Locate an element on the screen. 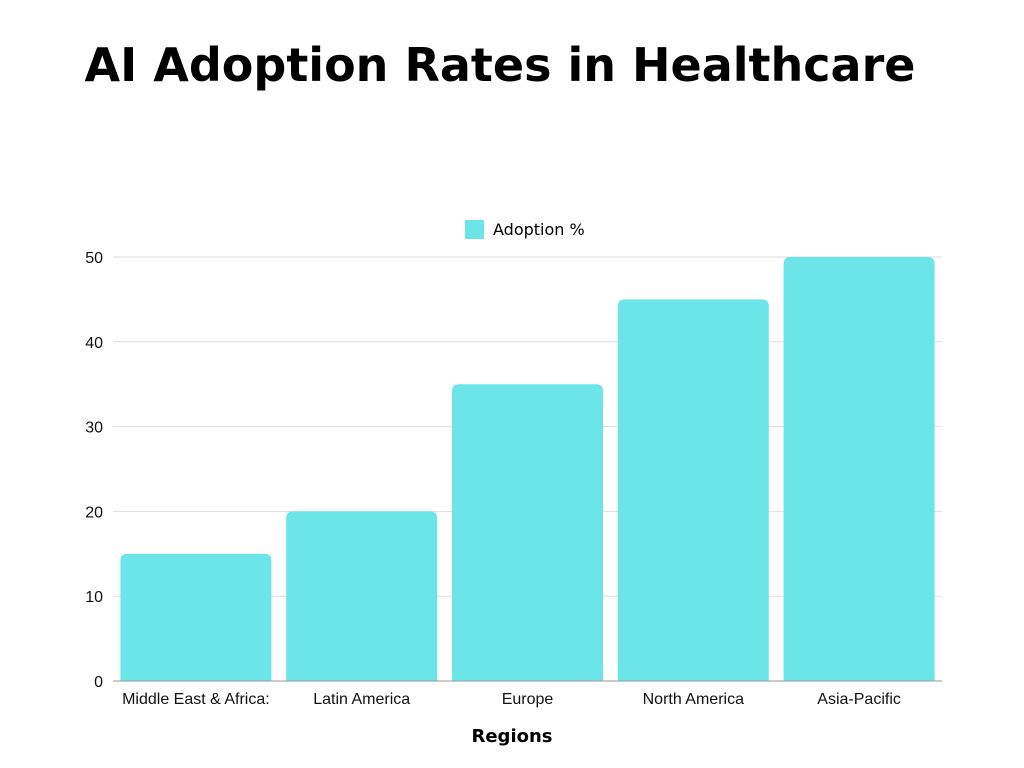 The width and height of the screenshot is (1024, 768). x-tick-label: Latin America is located at coordinates (361, 699).